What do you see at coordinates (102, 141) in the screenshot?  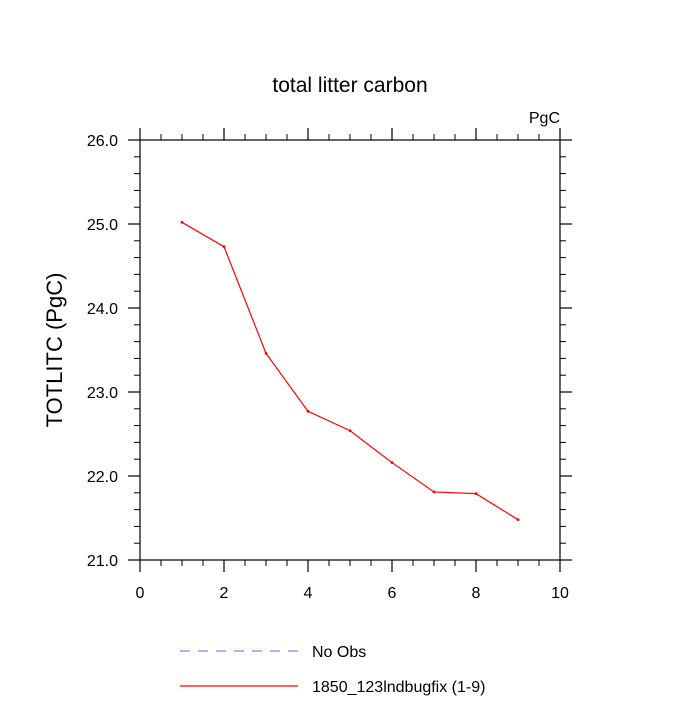 I see `y-tick-label: 26.0` at bounding box center [102, 141].